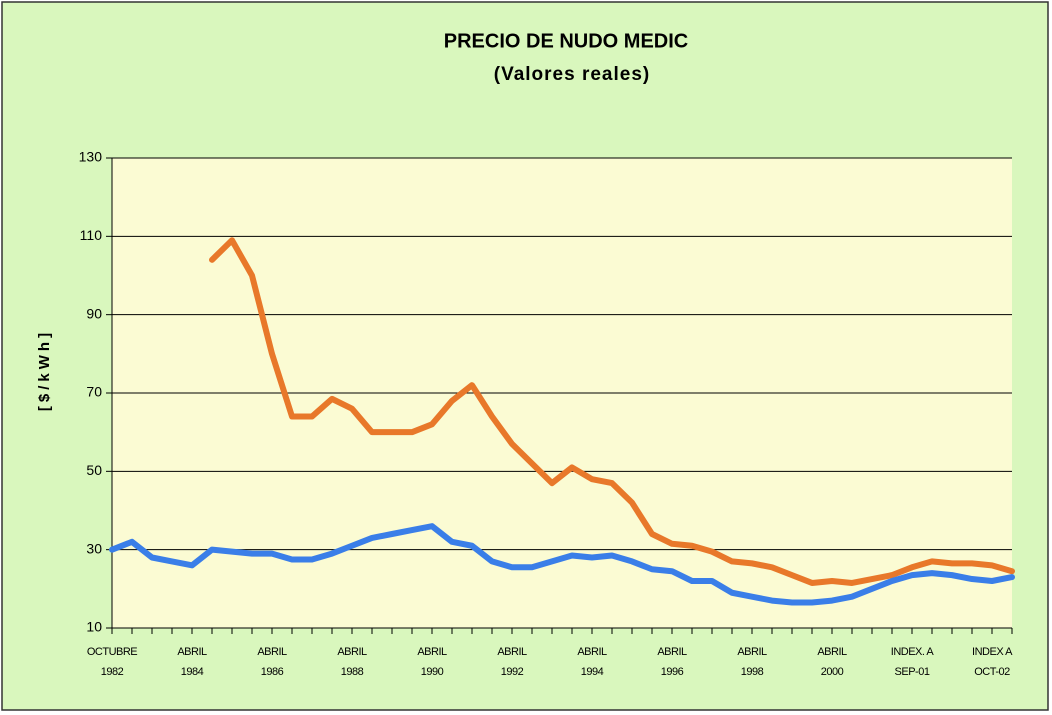 The image size is (1052, 715). I want to click on x-tick-label: 1996, so click(672, 672).